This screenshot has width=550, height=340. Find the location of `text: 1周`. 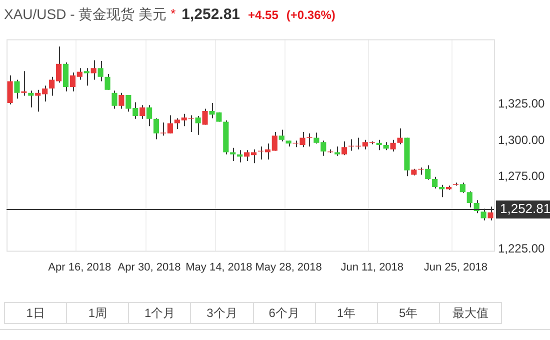

text: 1周 is located at coordinates (98, 313).